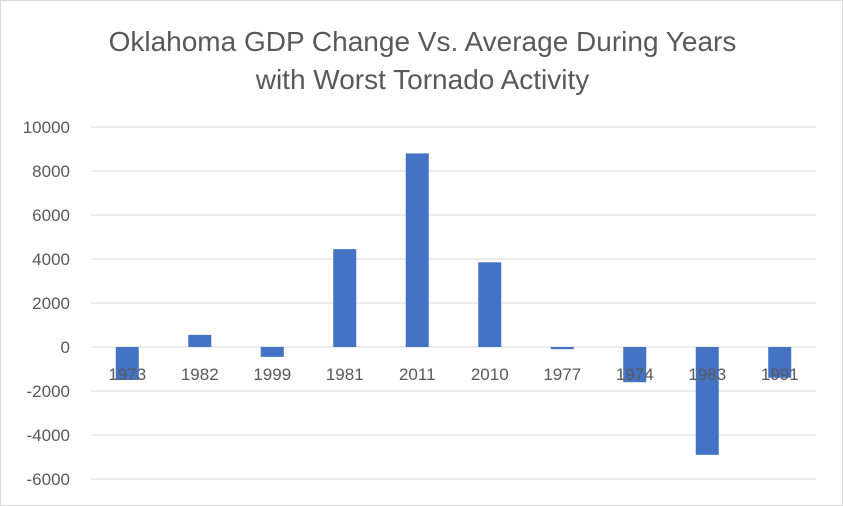 Image resolution: width=843 pixels, height=506 pixels. Describe the element at coordinates (51, 303) in the screenshot. I see `y-tick-label: 2000` at that location.